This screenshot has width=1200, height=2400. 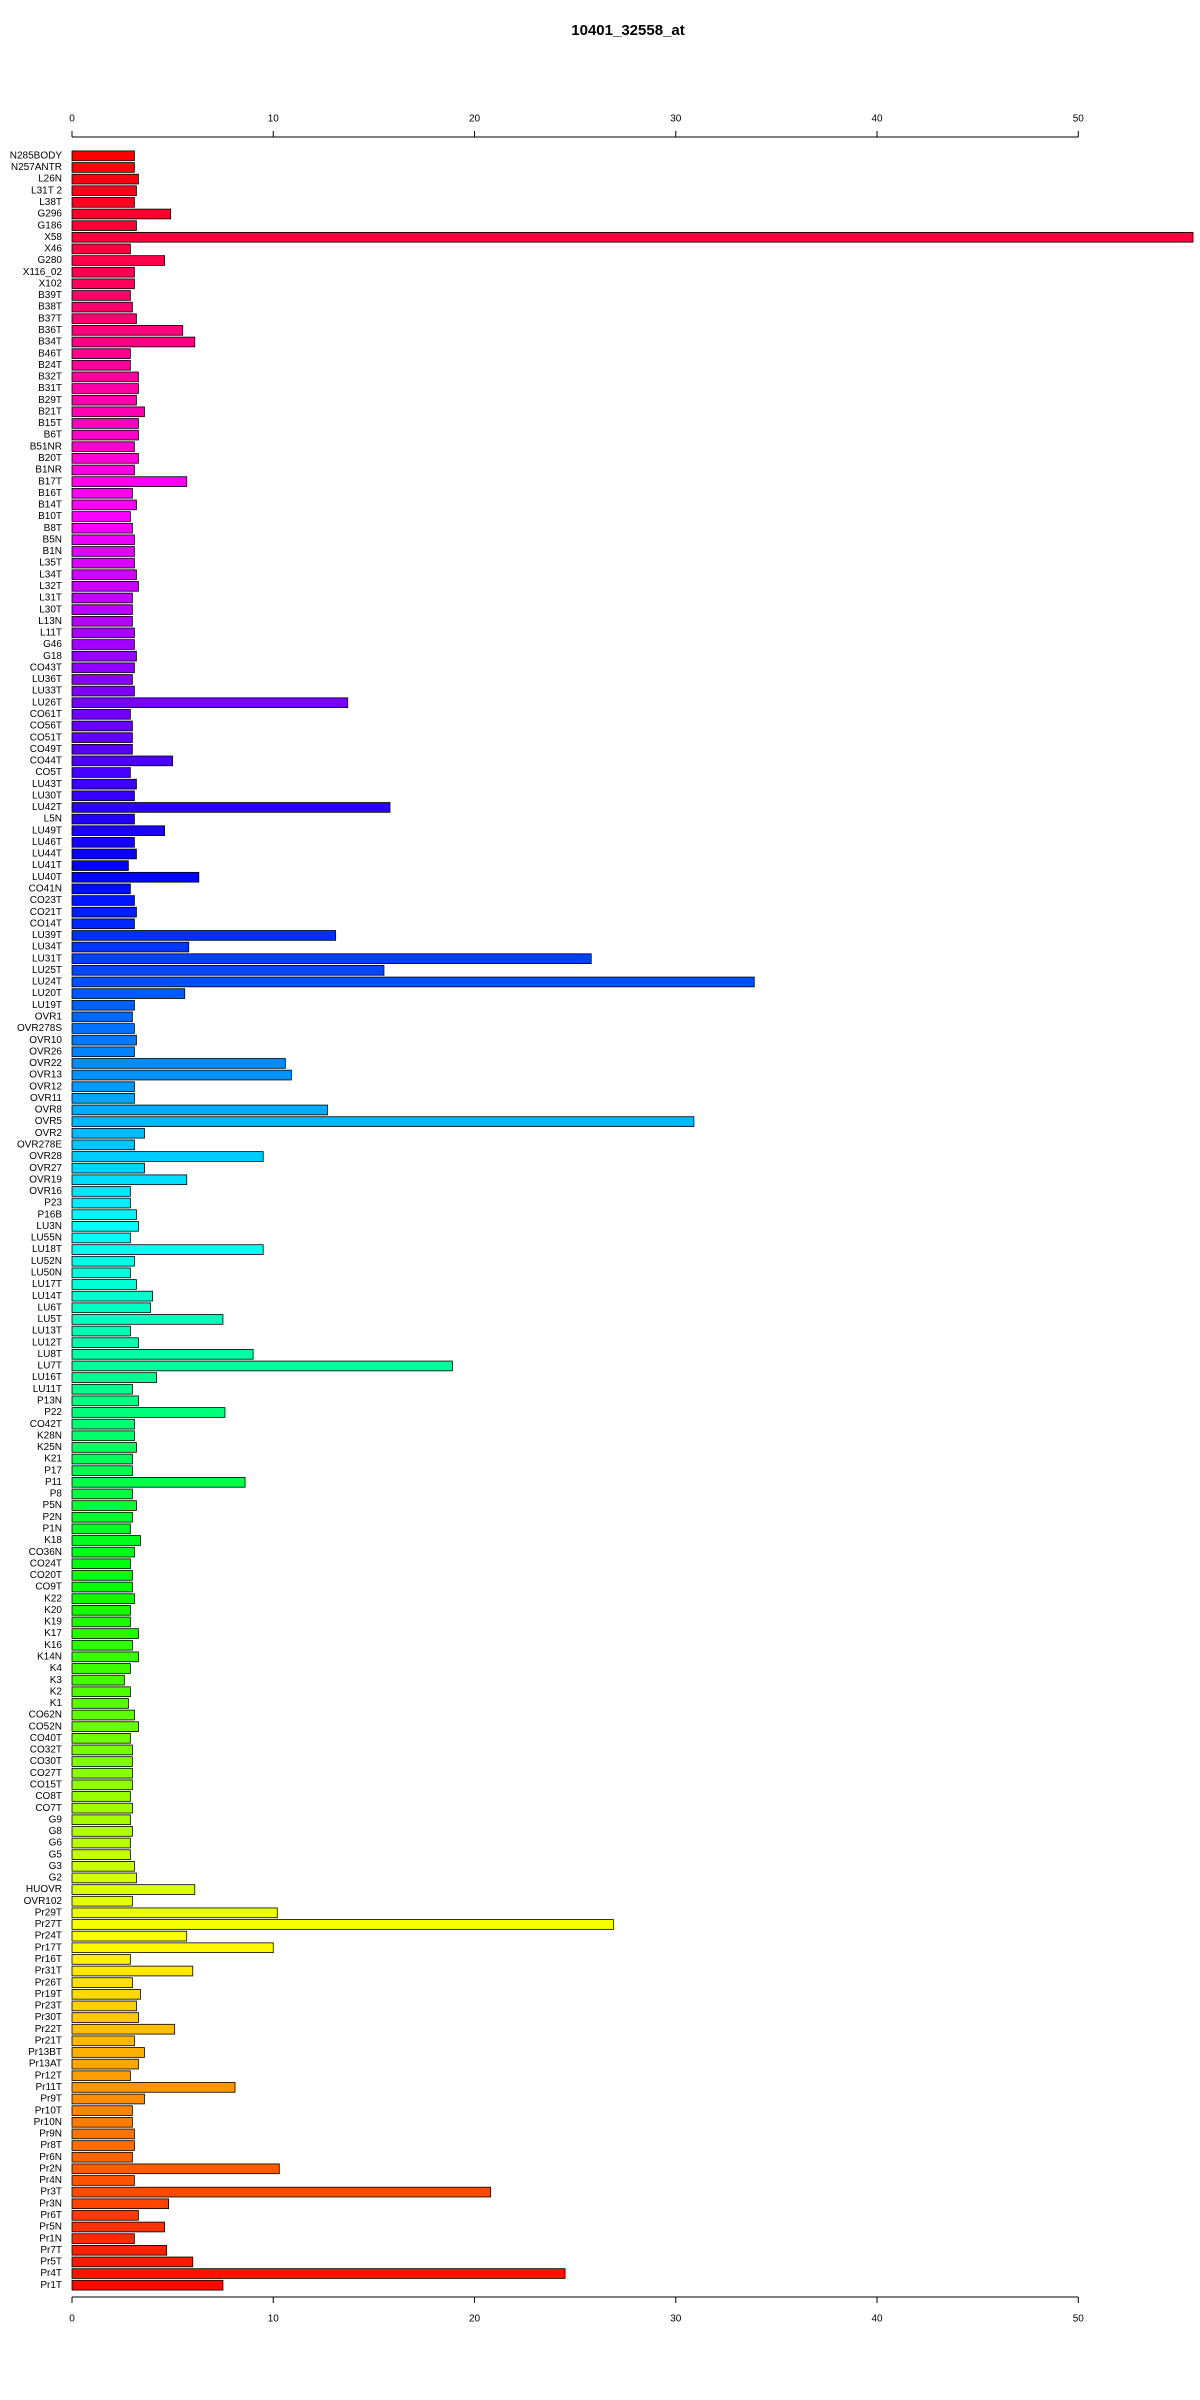 I want to click on y-tick-label: K25N, so click(x=49, y=1447).